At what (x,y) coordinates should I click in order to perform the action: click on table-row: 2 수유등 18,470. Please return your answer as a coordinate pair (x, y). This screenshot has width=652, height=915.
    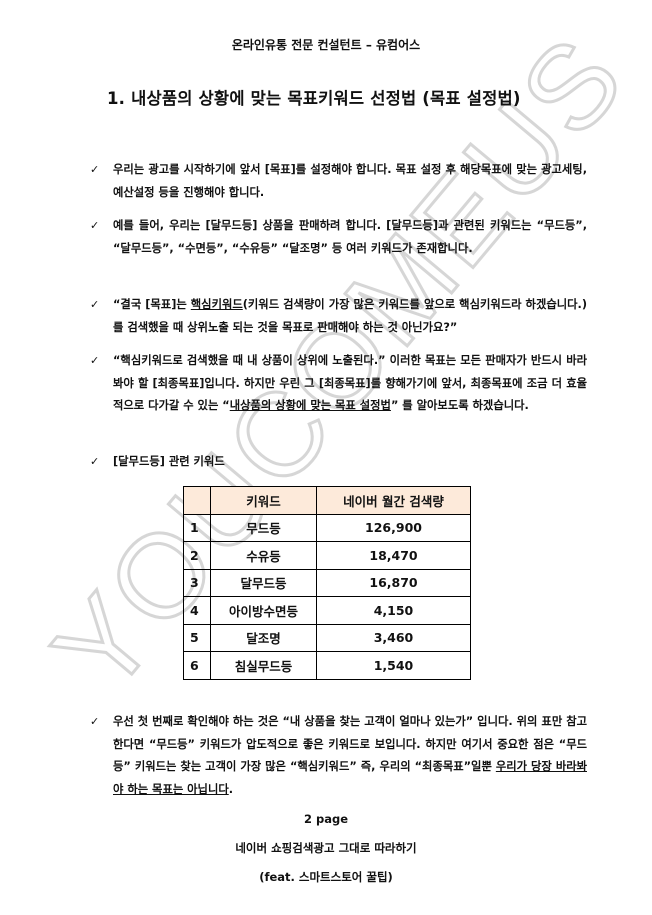
    Looking at the image, I should click on (327, 555).